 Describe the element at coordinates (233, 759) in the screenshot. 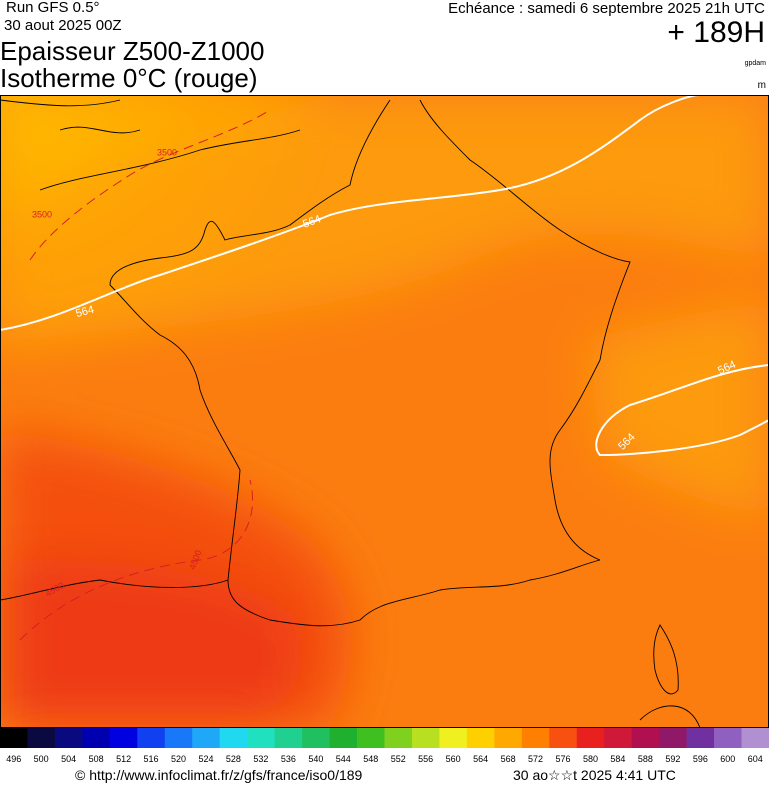

I see `scale-label: 528` at that location.